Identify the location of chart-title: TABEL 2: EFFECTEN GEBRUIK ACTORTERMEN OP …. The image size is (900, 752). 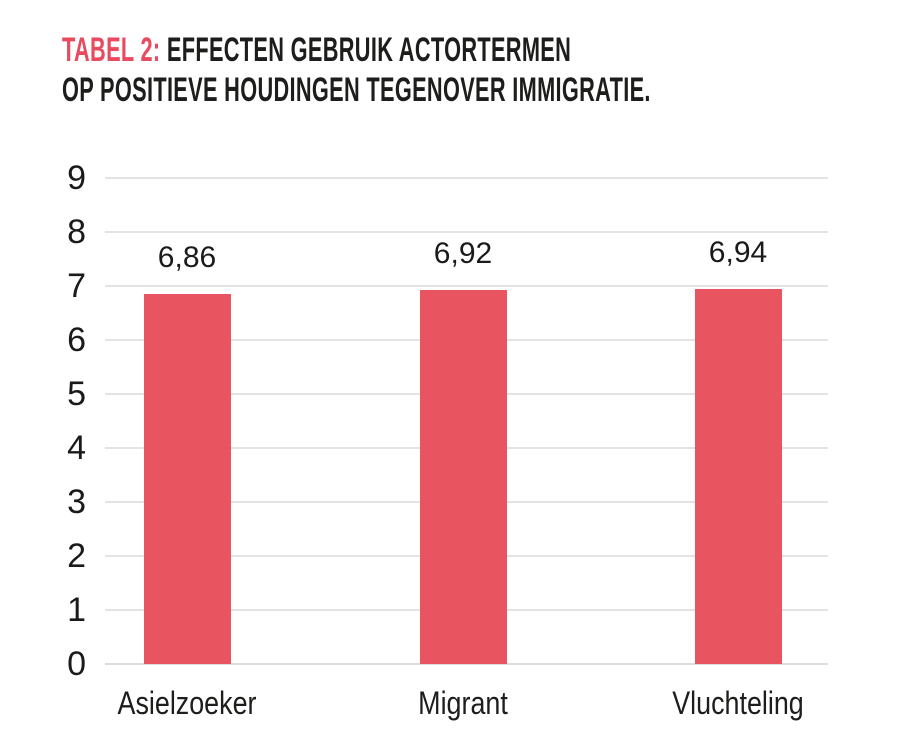
(356, 70).